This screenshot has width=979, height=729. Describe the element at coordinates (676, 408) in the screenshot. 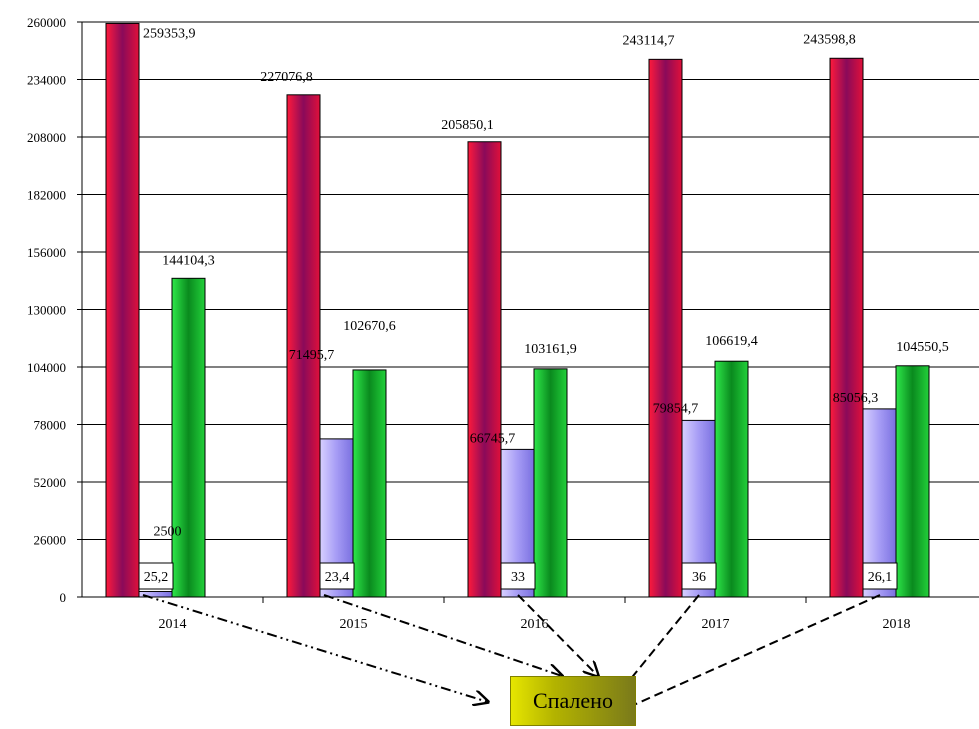

I see `value-label-blue-2017: 79854,7` at that location.